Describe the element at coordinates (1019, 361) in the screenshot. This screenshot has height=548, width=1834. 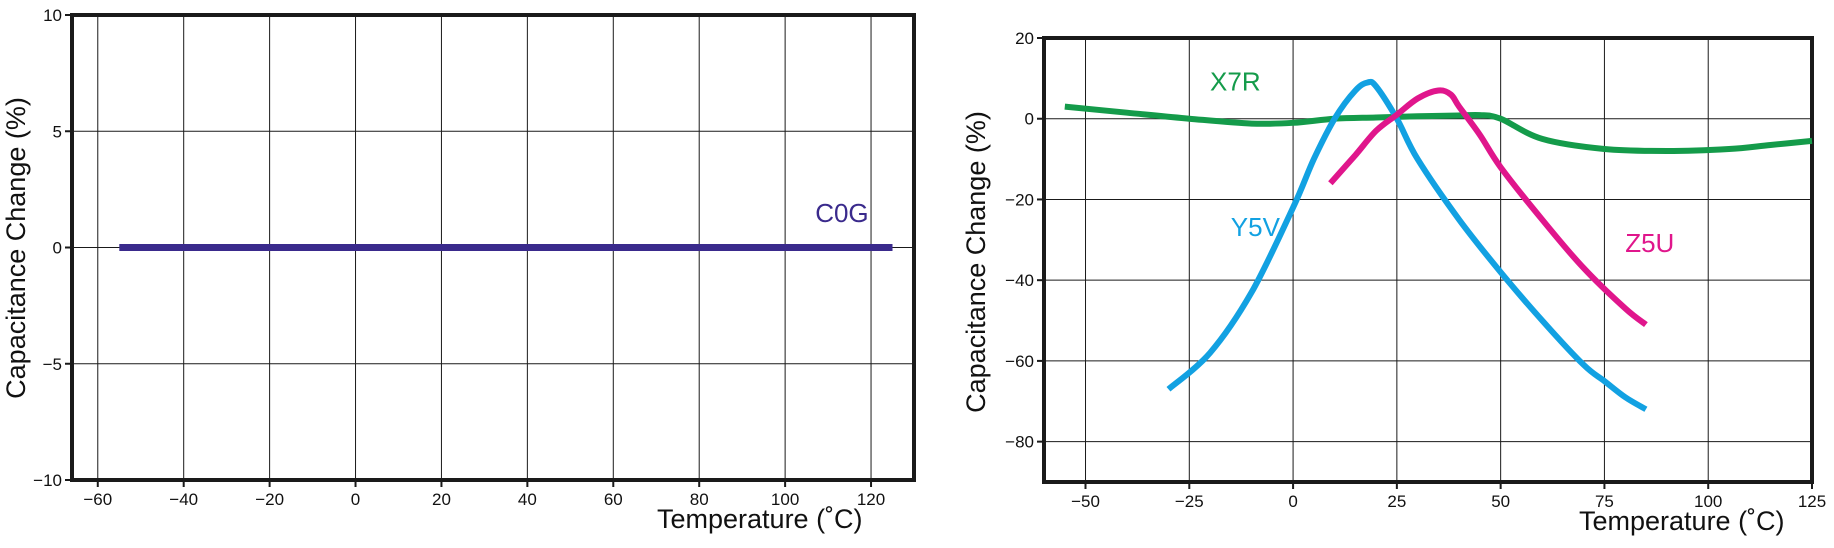
I see `y-tick-label: −60` at that location.